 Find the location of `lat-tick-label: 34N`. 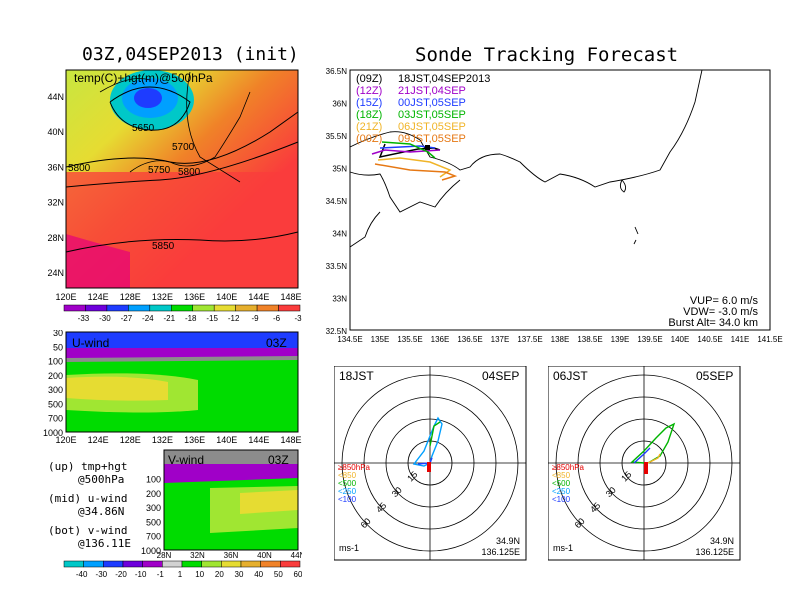

lat-tick-label: 34N is located at coordinates (339, 234).